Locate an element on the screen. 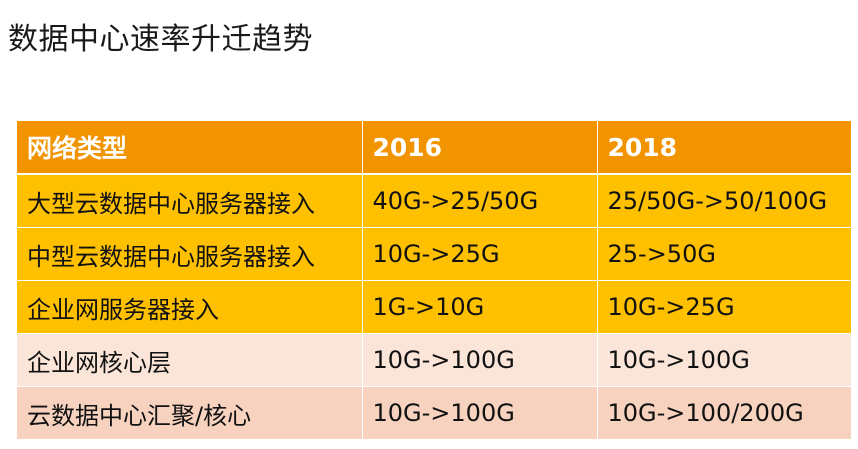 This screenshot has width=858, height=449. network-type-cell: 企业网服务器接入 is located at coordinates (190, 307).